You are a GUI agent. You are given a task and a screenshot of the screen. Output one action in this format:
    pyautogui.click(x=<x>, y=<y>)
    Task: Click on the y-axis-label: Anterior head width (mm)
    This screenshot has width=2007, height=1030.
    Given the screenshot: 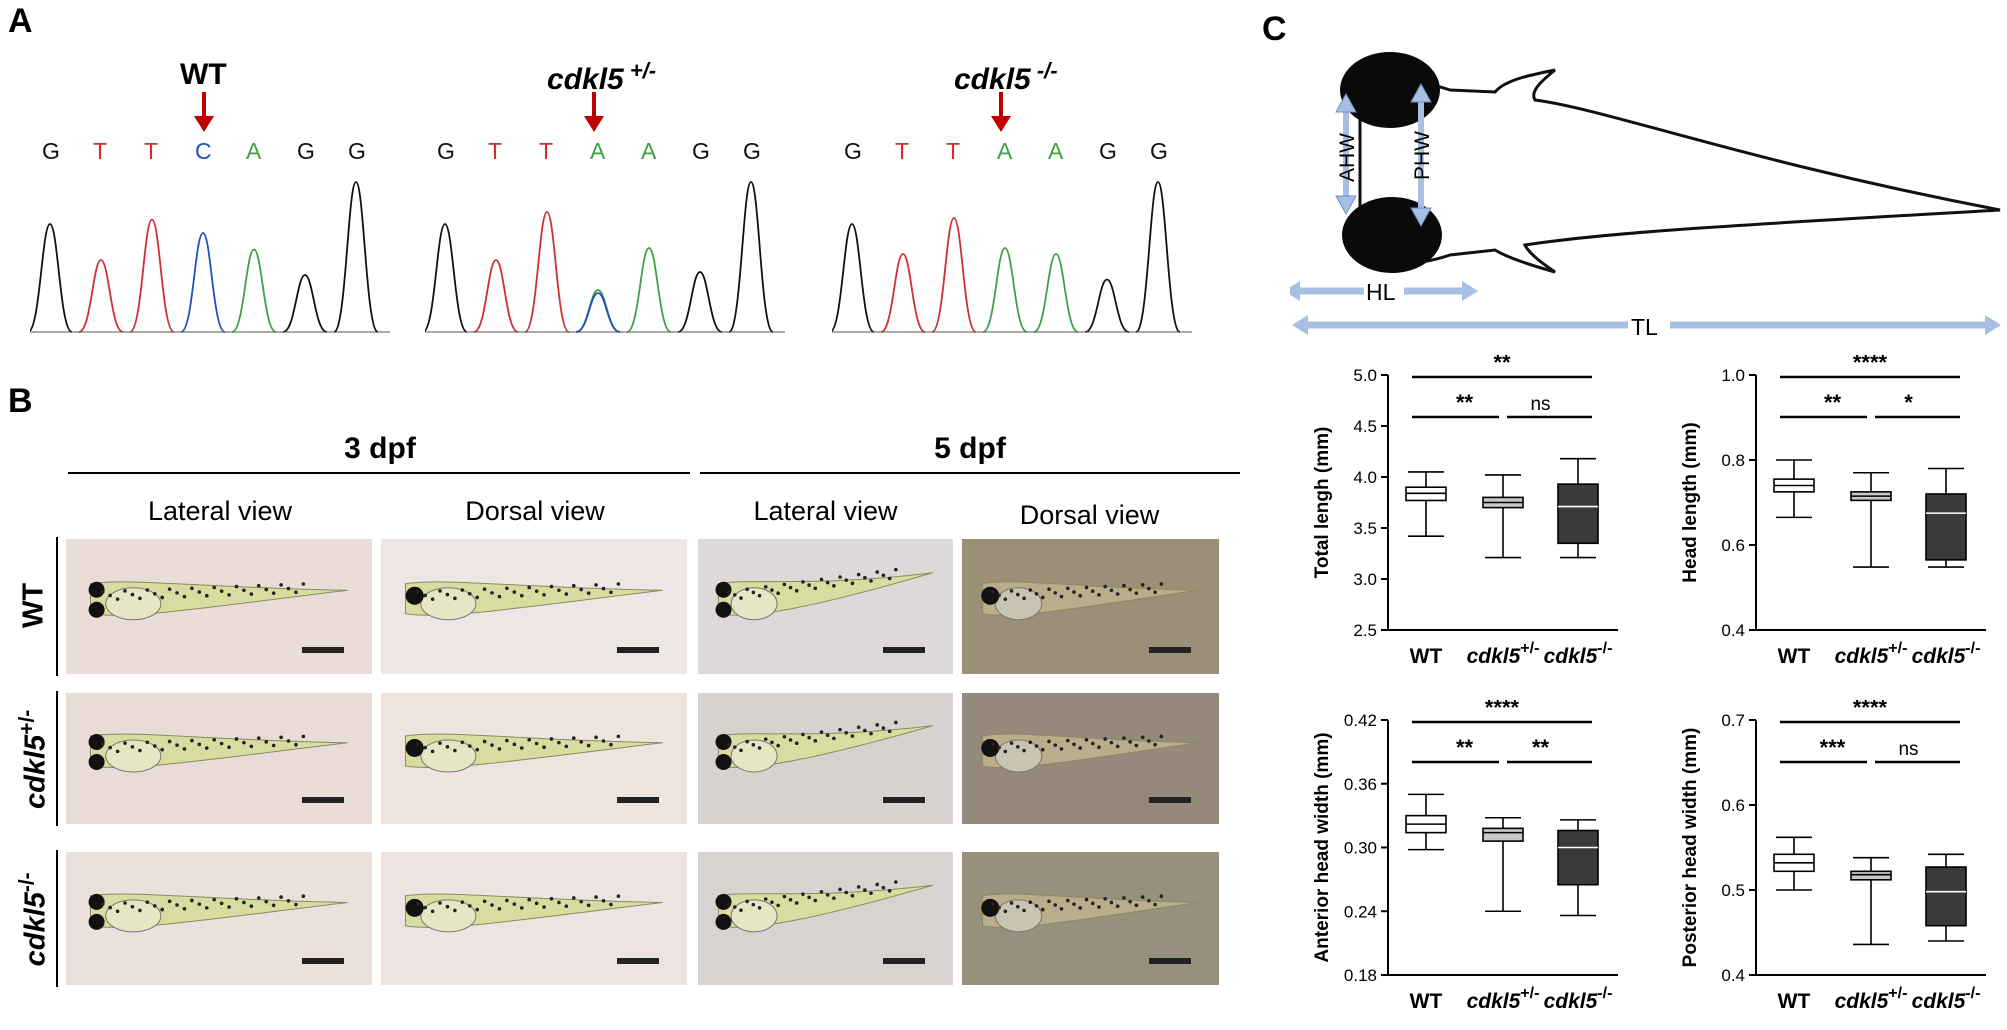 What is the action you would take?
    pyautogui.click(x=1322, y=847)
    